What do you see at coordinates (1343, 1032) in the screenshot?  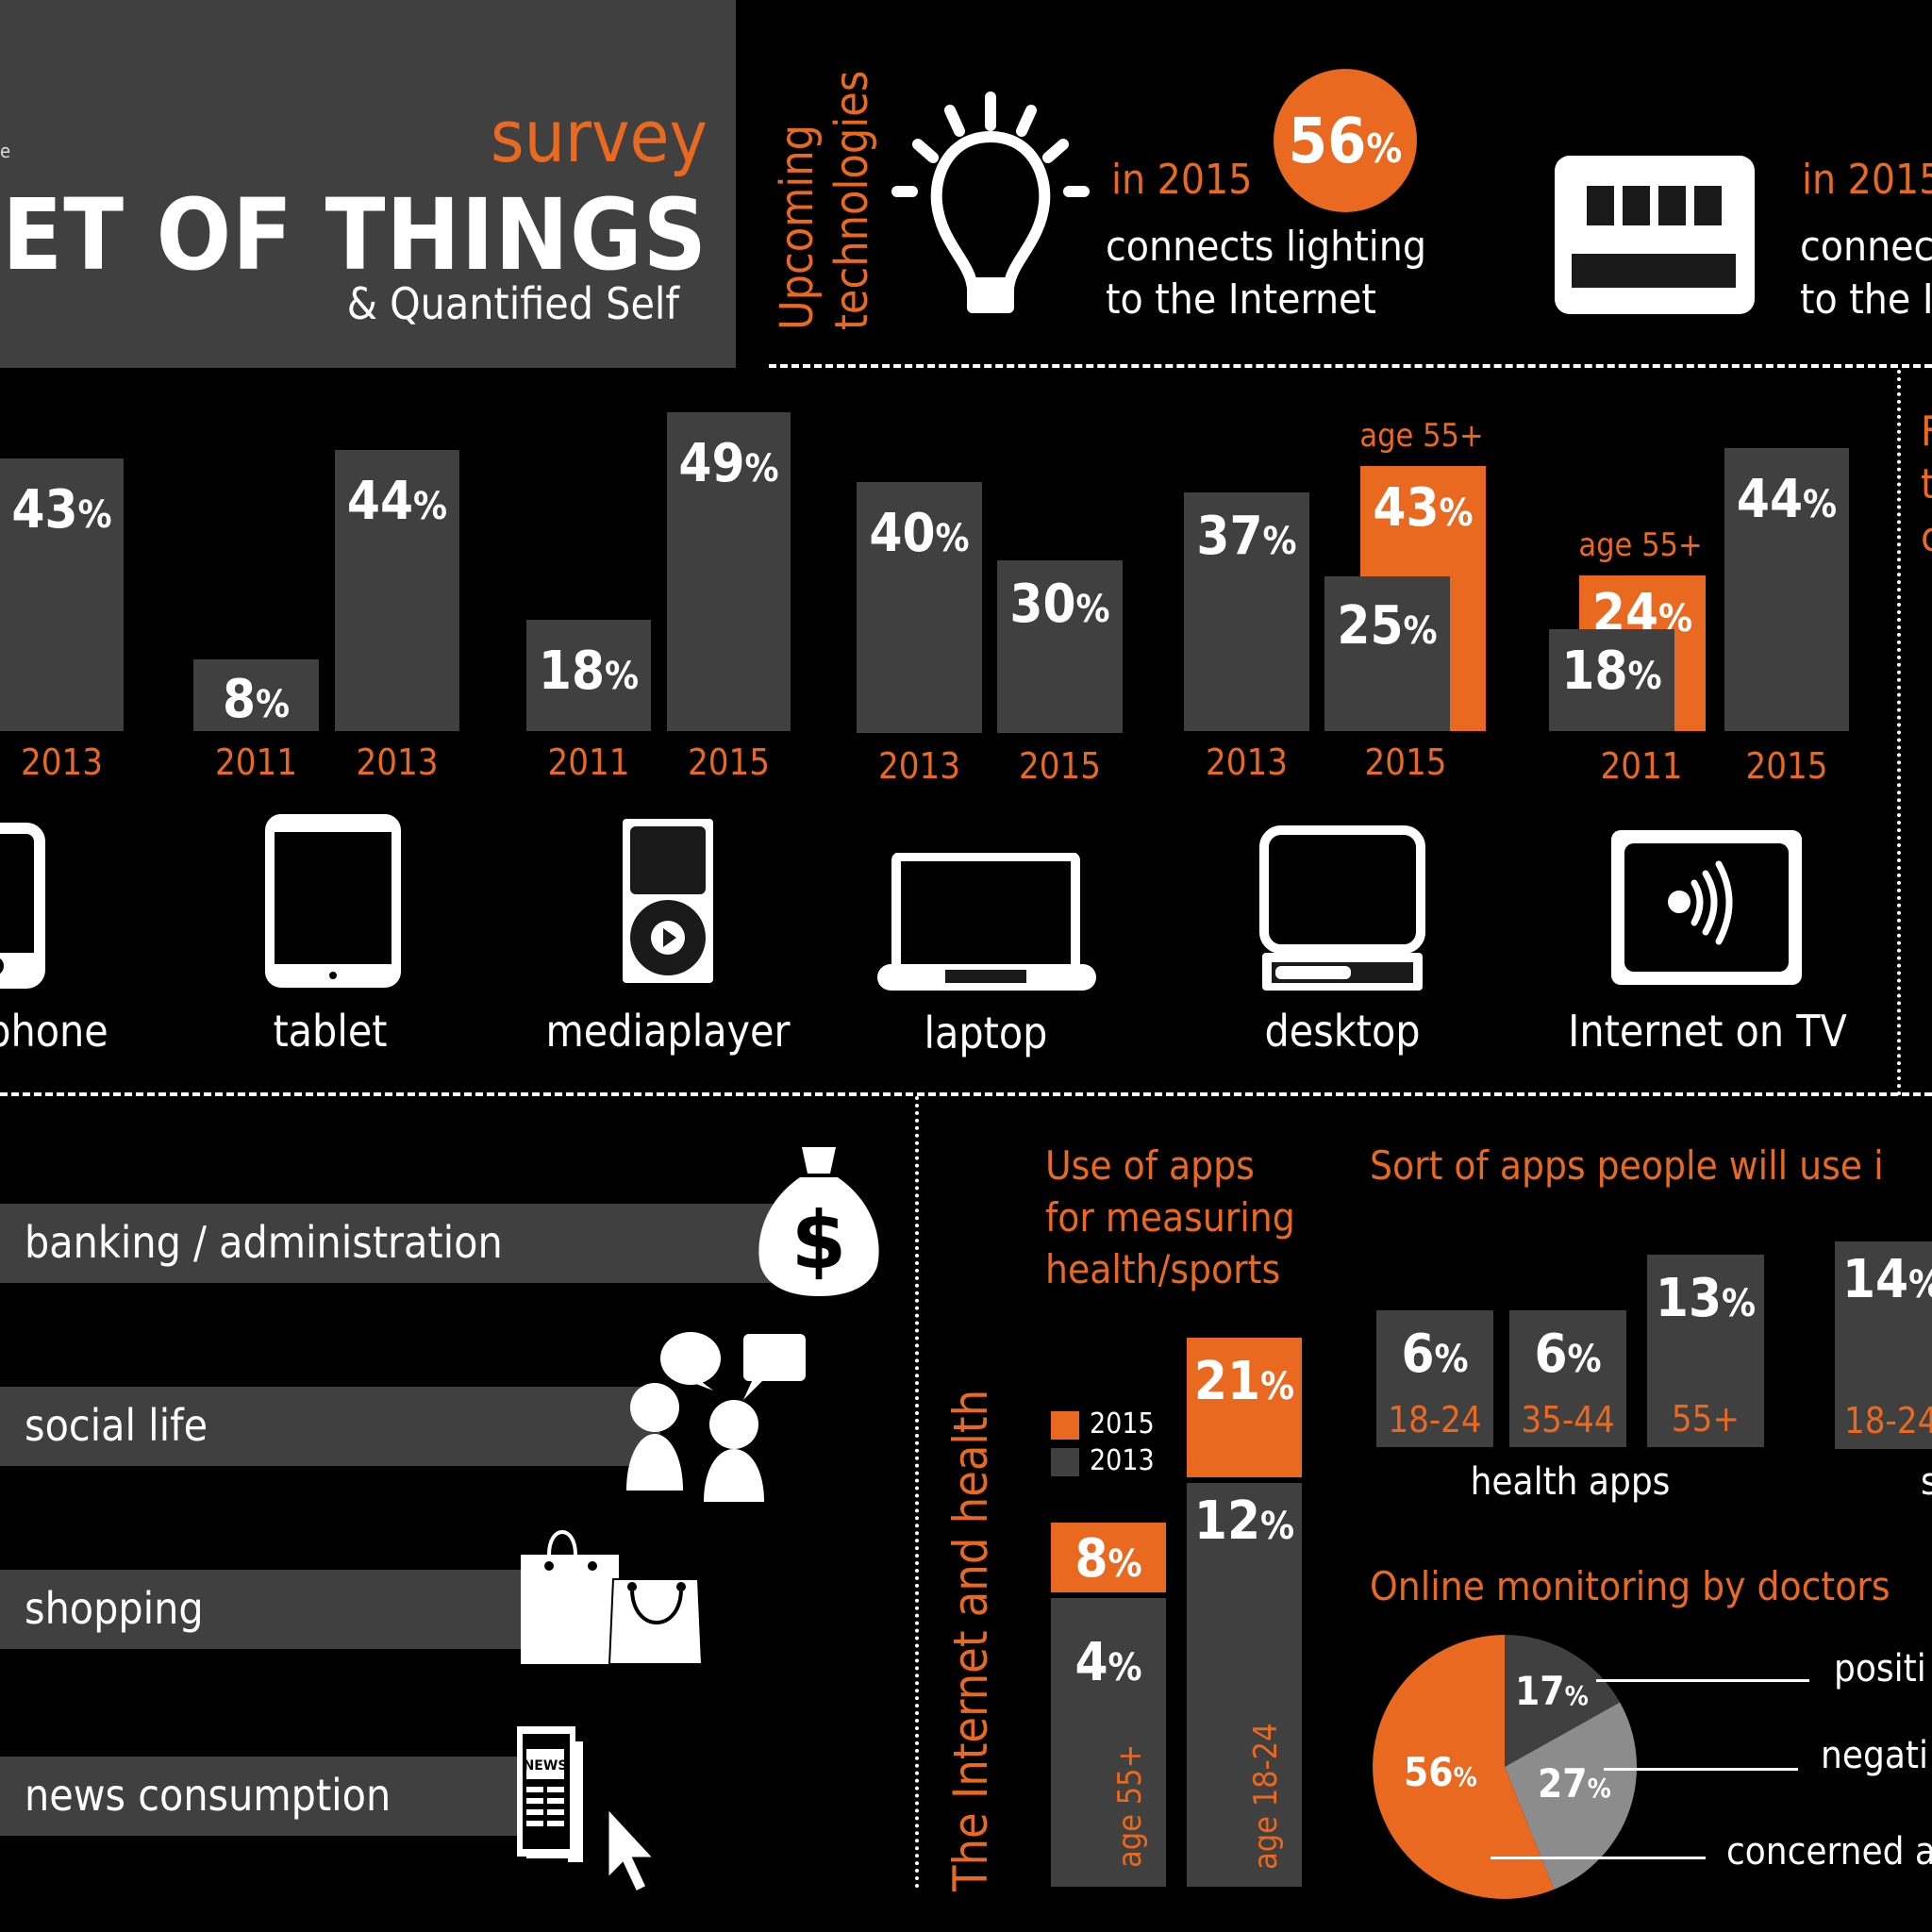 I see `device-label-desktop: desktop` at bounding box center [1343, 1032].